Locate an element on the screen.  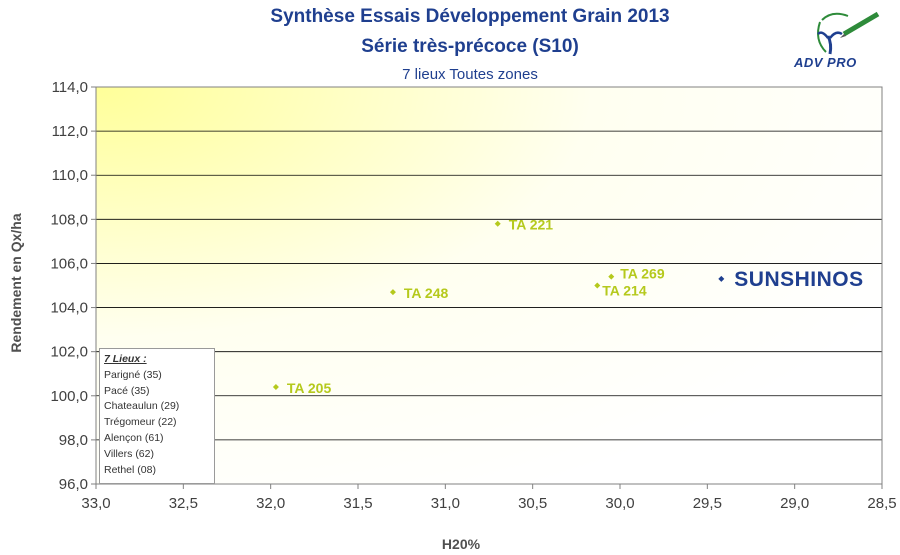
x-tick-label: 29,5 is located at coordinates (707, 503).